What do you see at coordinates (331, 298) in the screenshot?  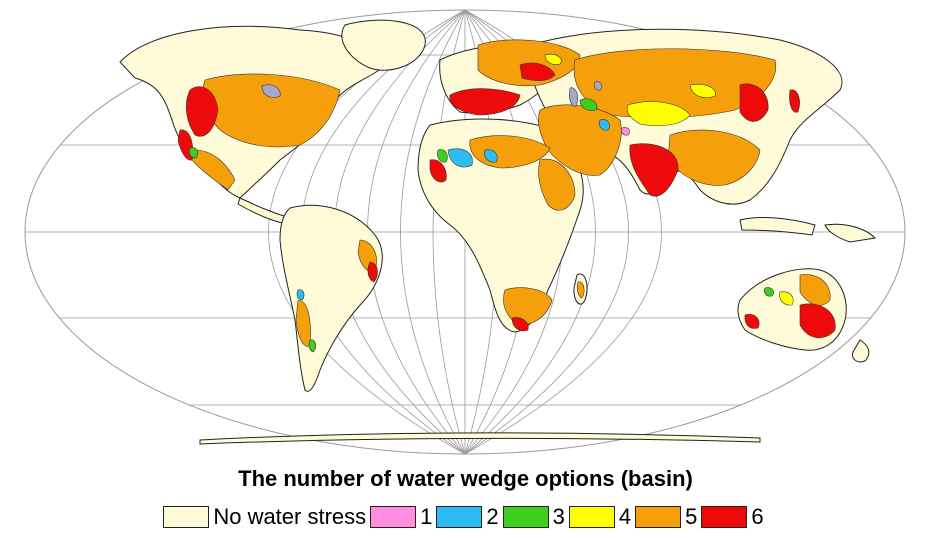 I see `south-america` at bounding box center [331, 298].